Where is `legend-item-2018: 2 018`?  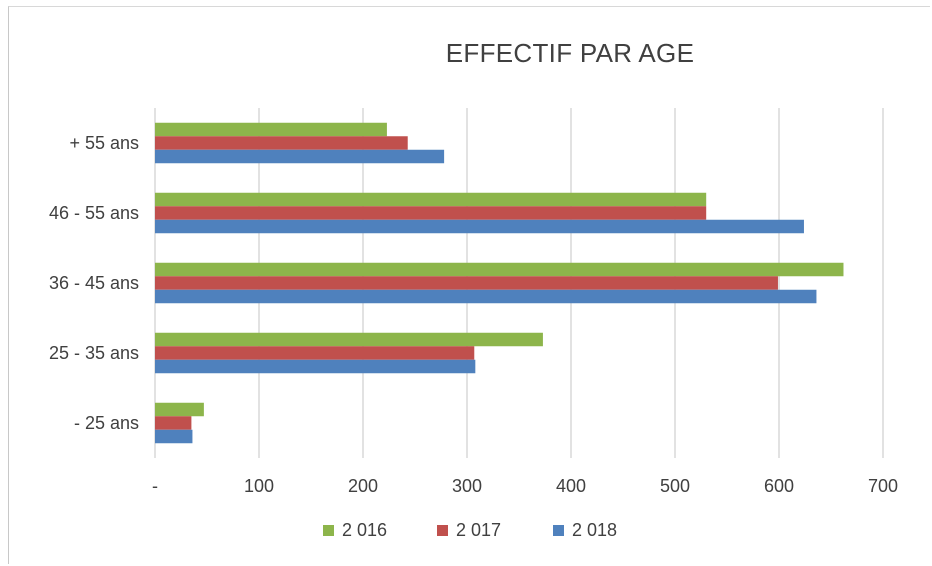
legend-item-2018: 2 018 is located at coordinates (585, 530).